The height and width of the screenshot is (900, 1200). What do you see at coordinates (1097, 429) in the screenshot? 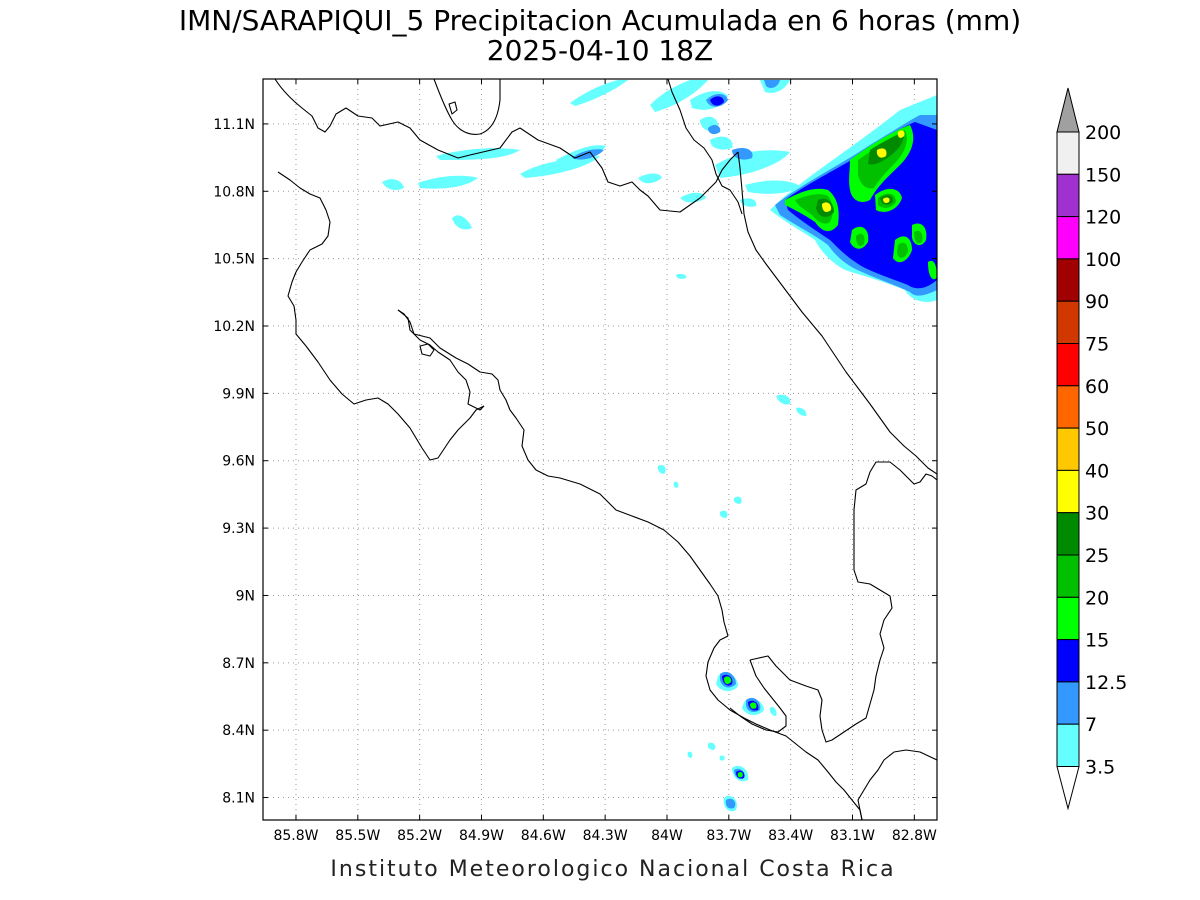
I see `colorbar-level-label: 50` at bounding box center [1097, 429].